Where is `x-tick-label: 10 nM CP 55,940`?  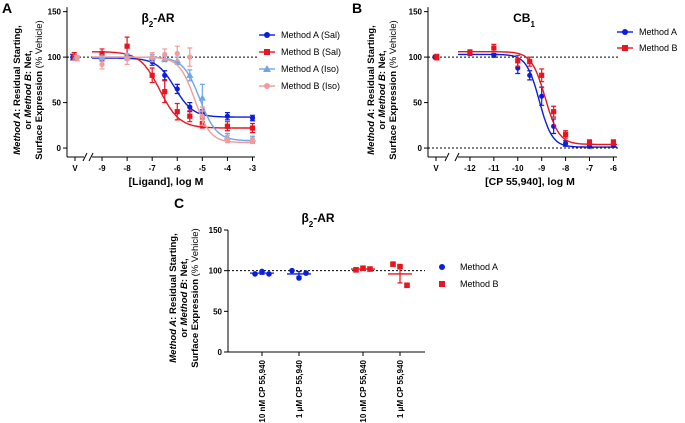 x-tick-label: 10 nM CP 55,940 is located at coordinates (262, 390).